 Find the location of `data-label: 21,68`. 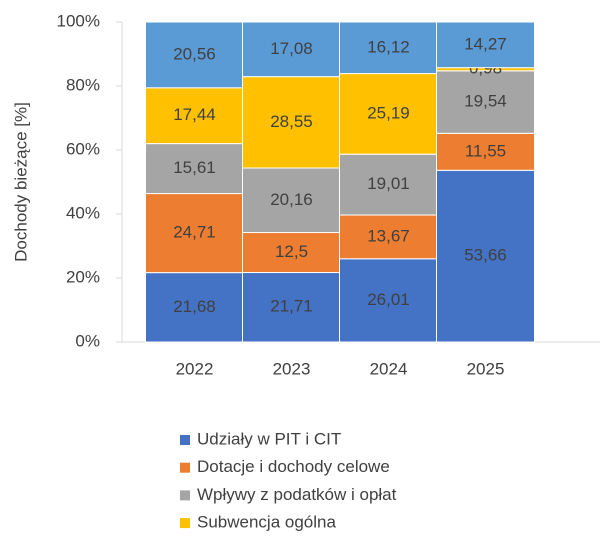

data-label: 21,68 is located at coordinates (194, 306).